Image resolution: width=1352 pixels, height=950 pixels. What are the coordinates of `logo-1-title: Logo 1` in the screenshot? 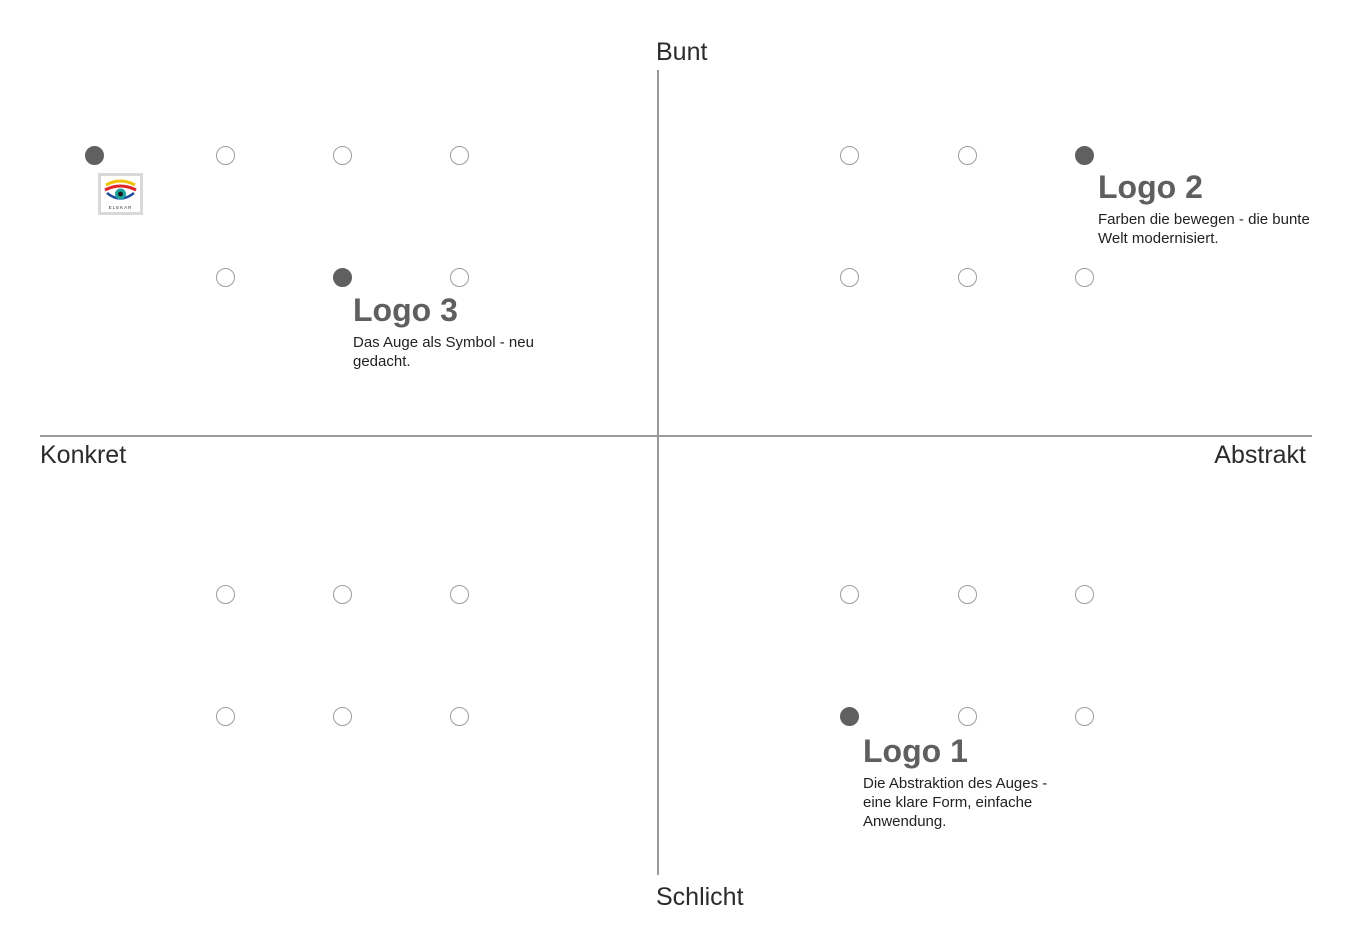 It's located at (915, 751).